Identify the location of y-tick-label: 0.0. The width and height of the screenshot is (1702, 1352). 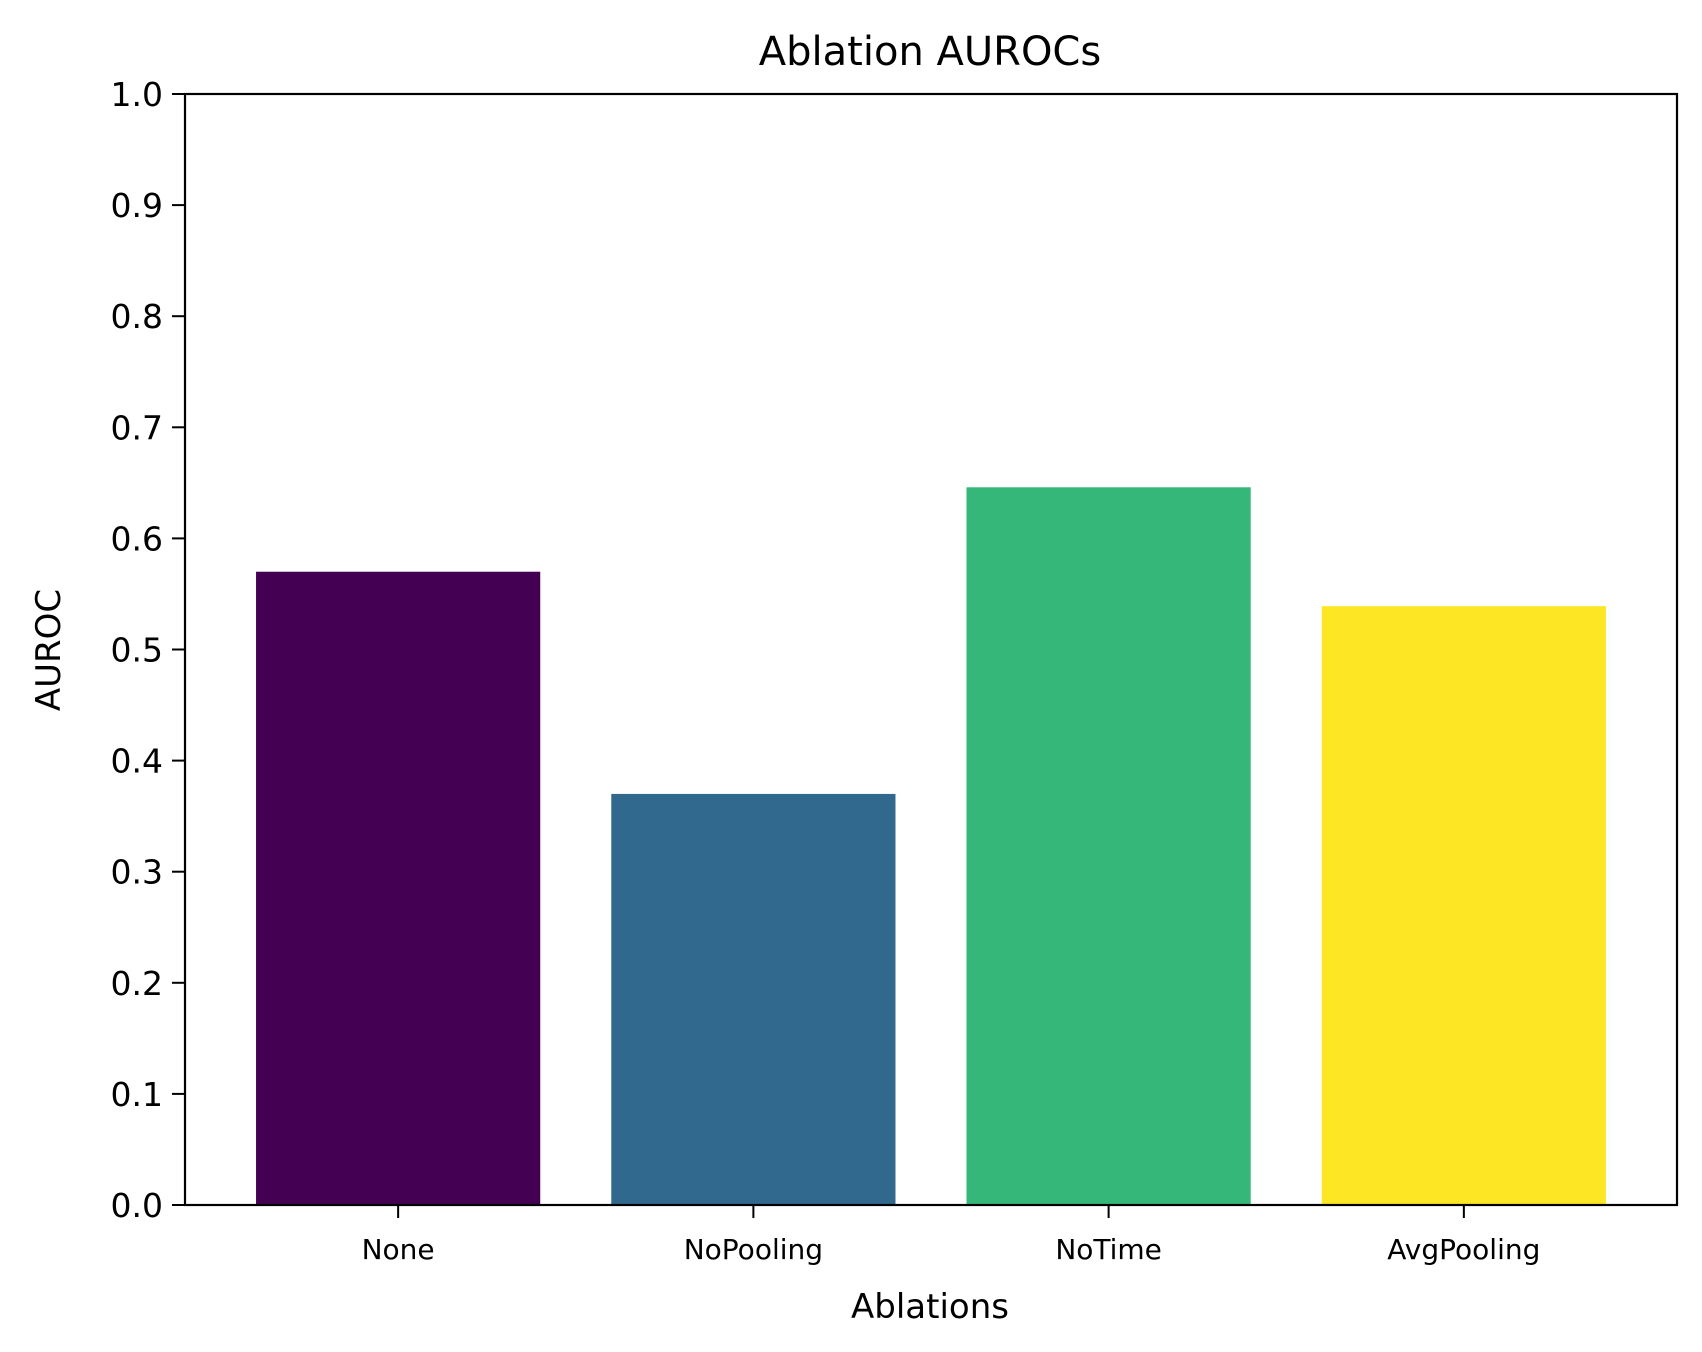
(137, 1205).